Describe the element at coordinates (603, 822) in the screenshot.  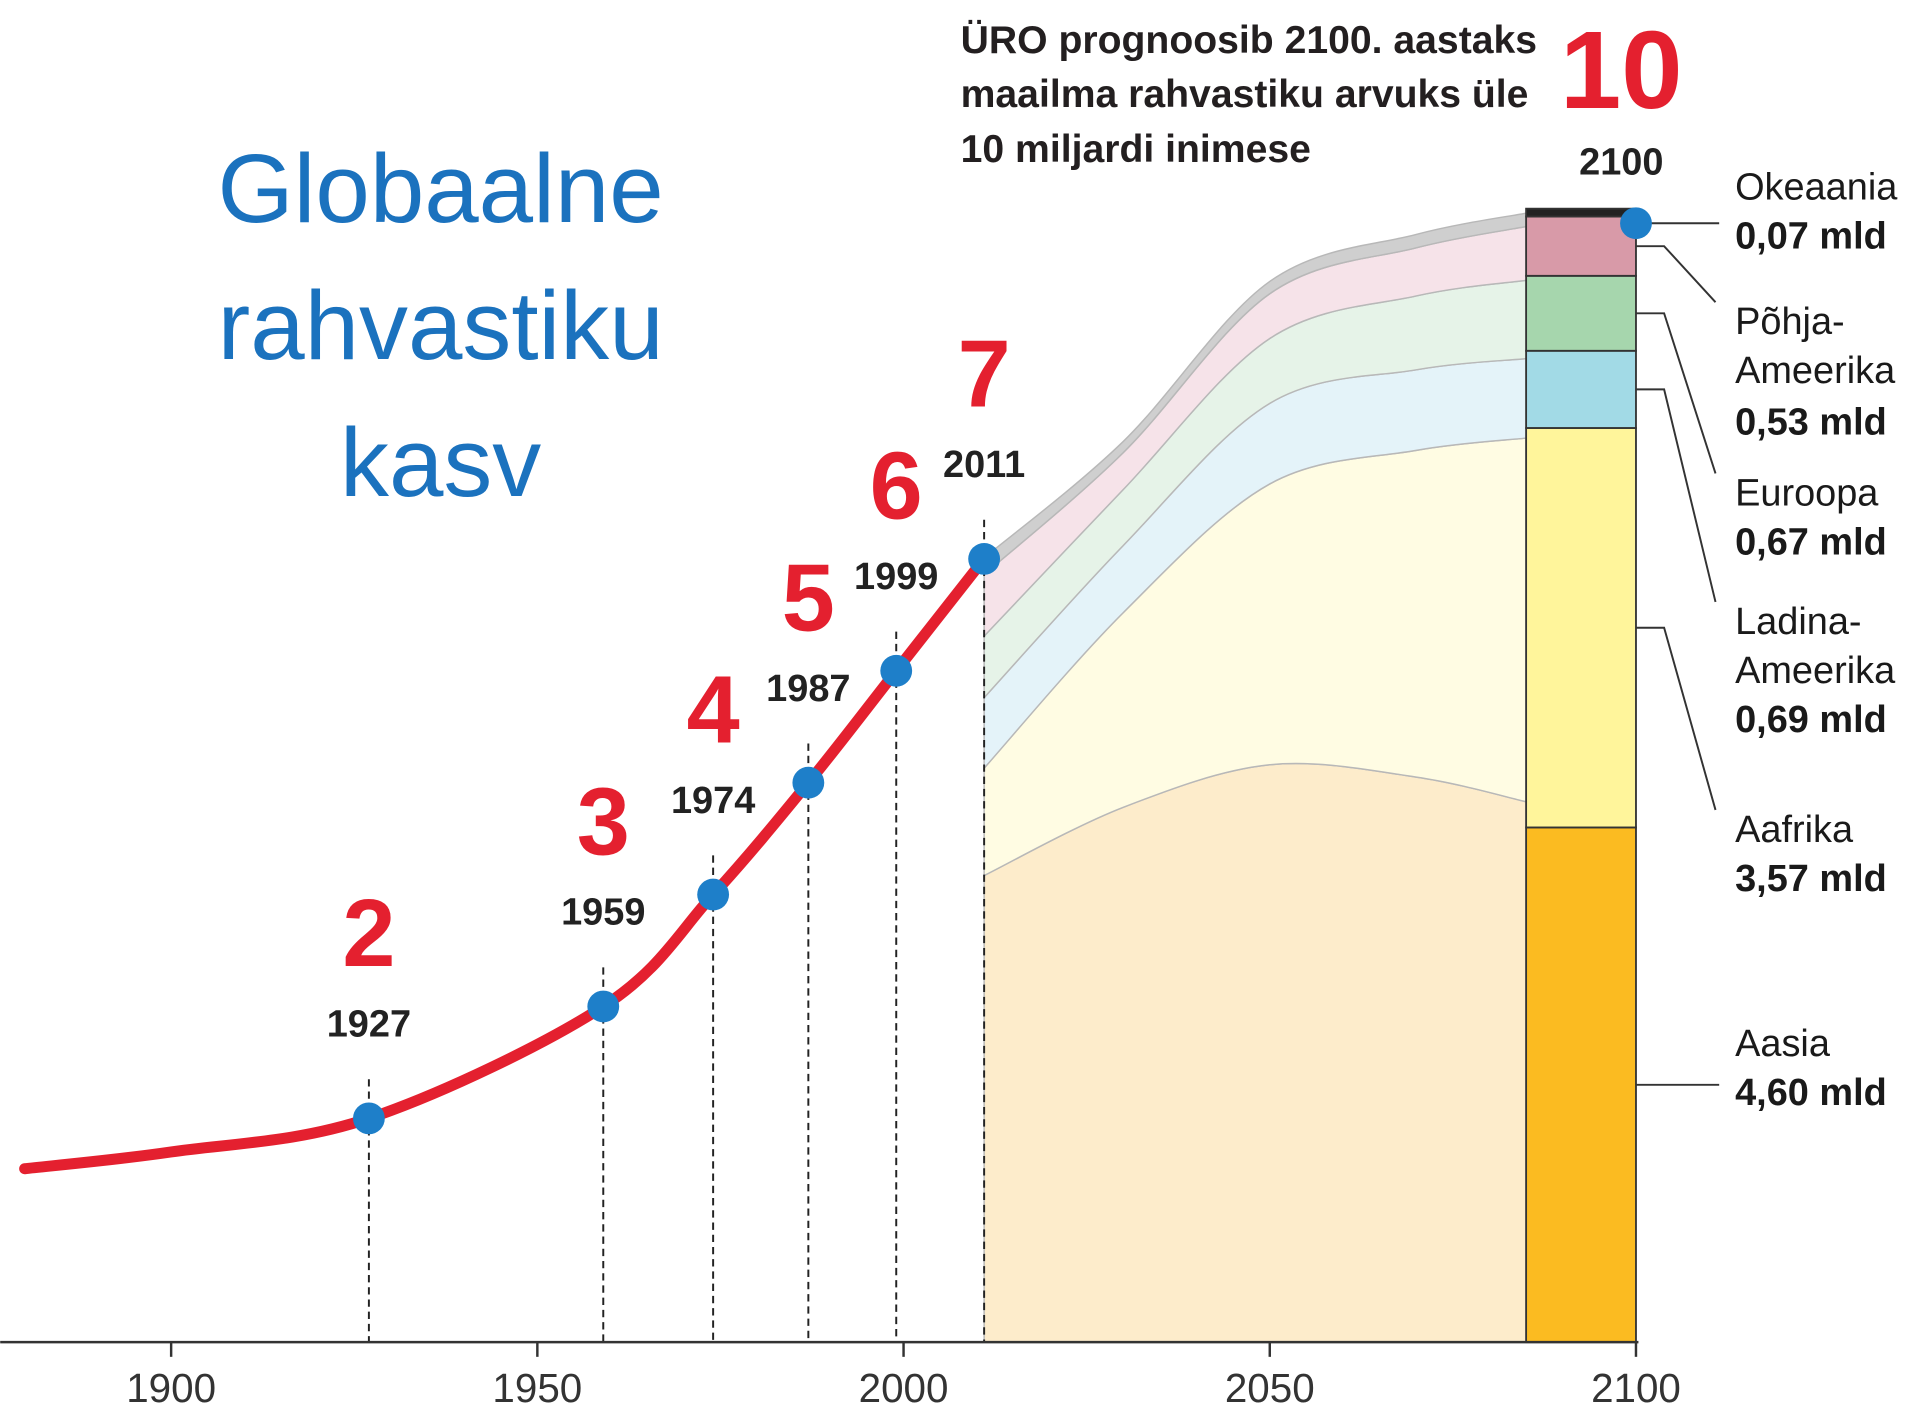
I see `milestone-value: 3` at that location.